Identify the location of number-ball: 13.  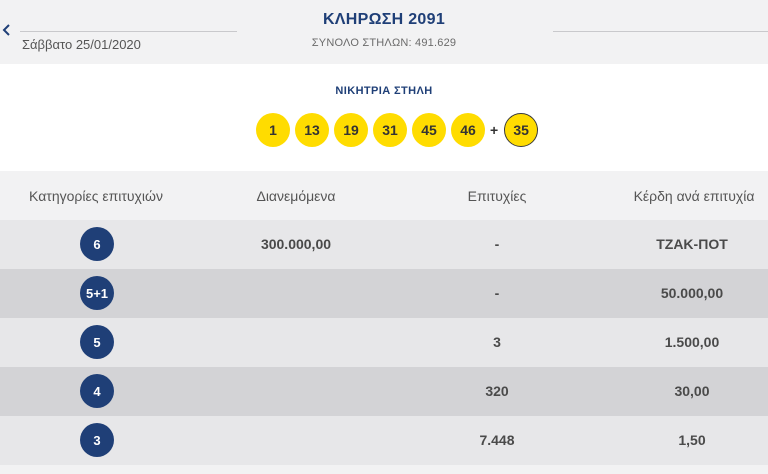
(312, 130).